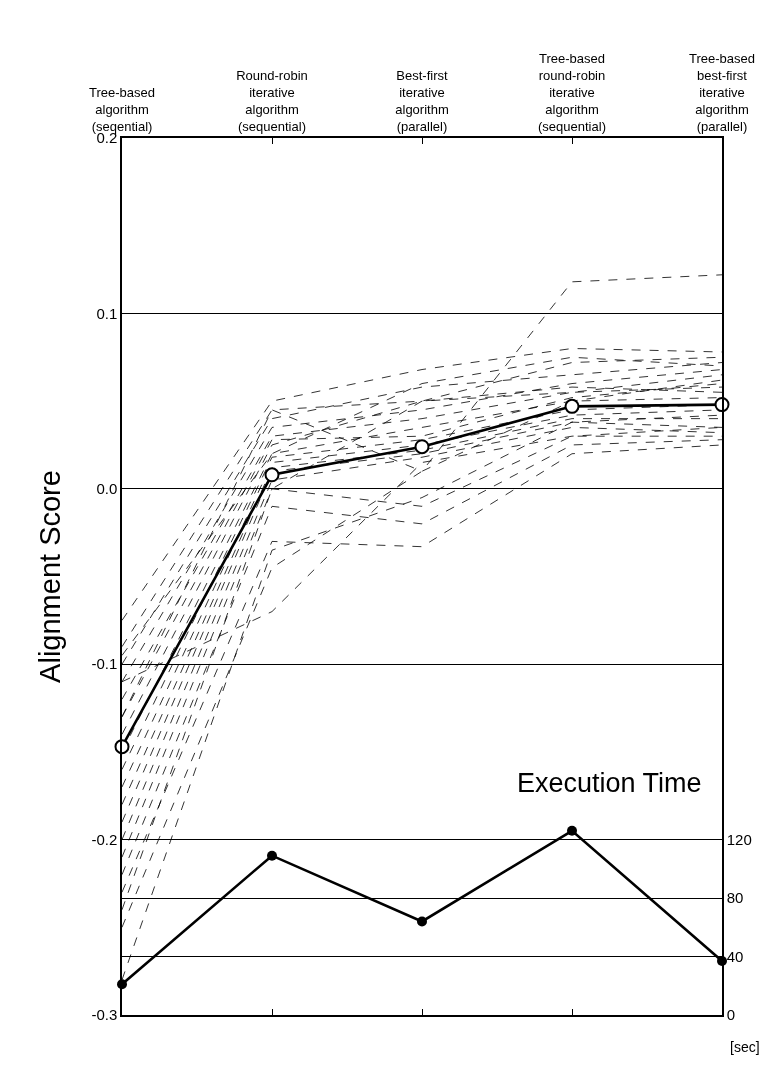  What do you see at coordinates (104, 664) in the screenshot?
I see `y-tick-label: -0.1` at bounding box center [104, 664].